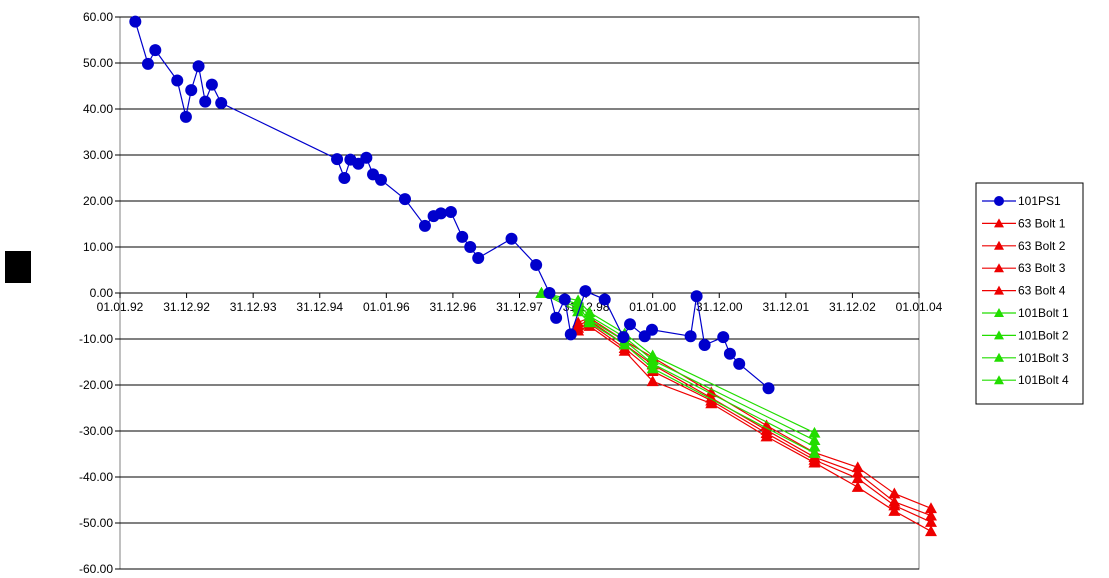 Image resolution: width=1109 pixels, height=578 pixels. What do you see at coordinates (186, 307) in the screenshot?
I see `x-tick-label: 31.12.92` at bounding box center [186, 307].